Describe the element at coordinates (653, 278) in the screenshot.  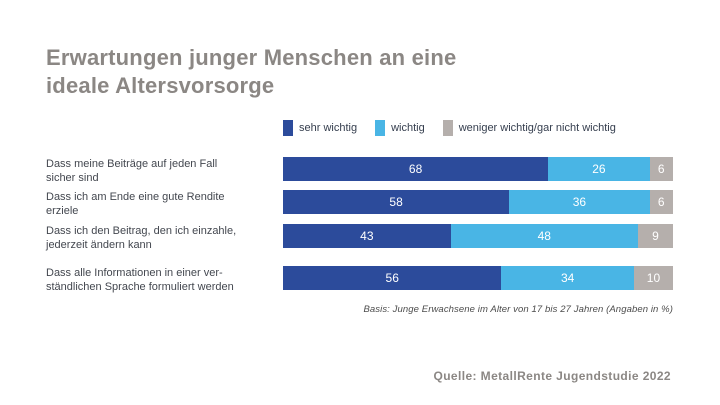
I see `bar-segment-weniger-wichtig-gar-nicht-wichtig: 10` at that location.